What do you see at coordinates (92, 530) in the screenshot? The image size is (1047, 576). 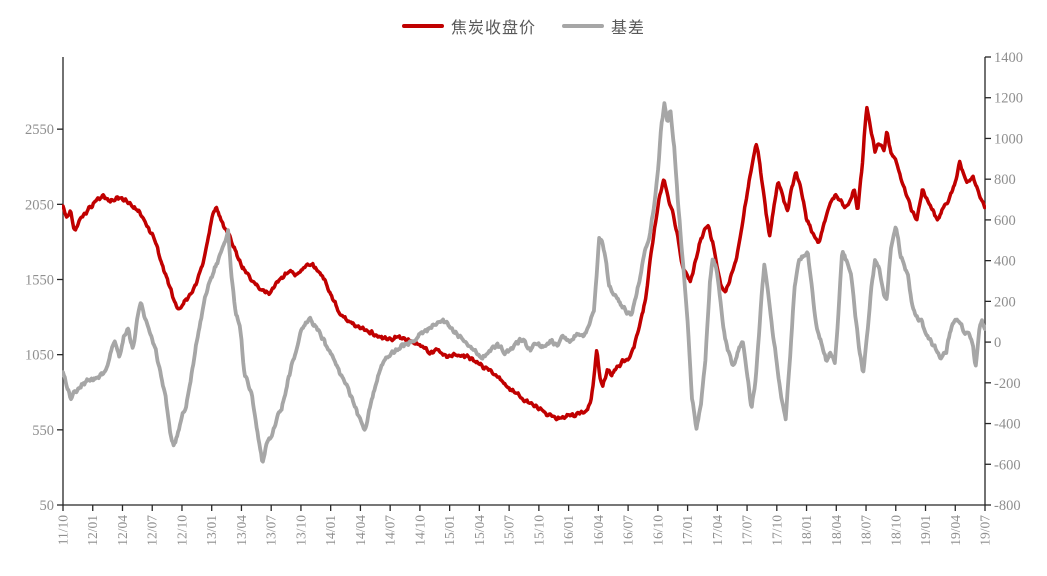 I see `x-axis-tick-label: 12/01` at bounding box center [92, 530].